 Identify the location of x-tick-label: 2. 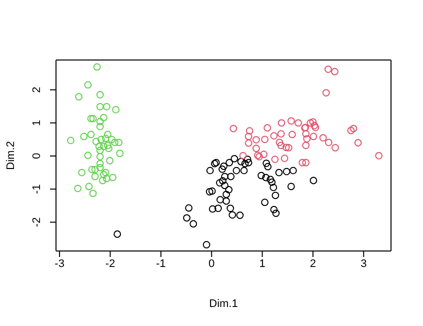
(313, 264).